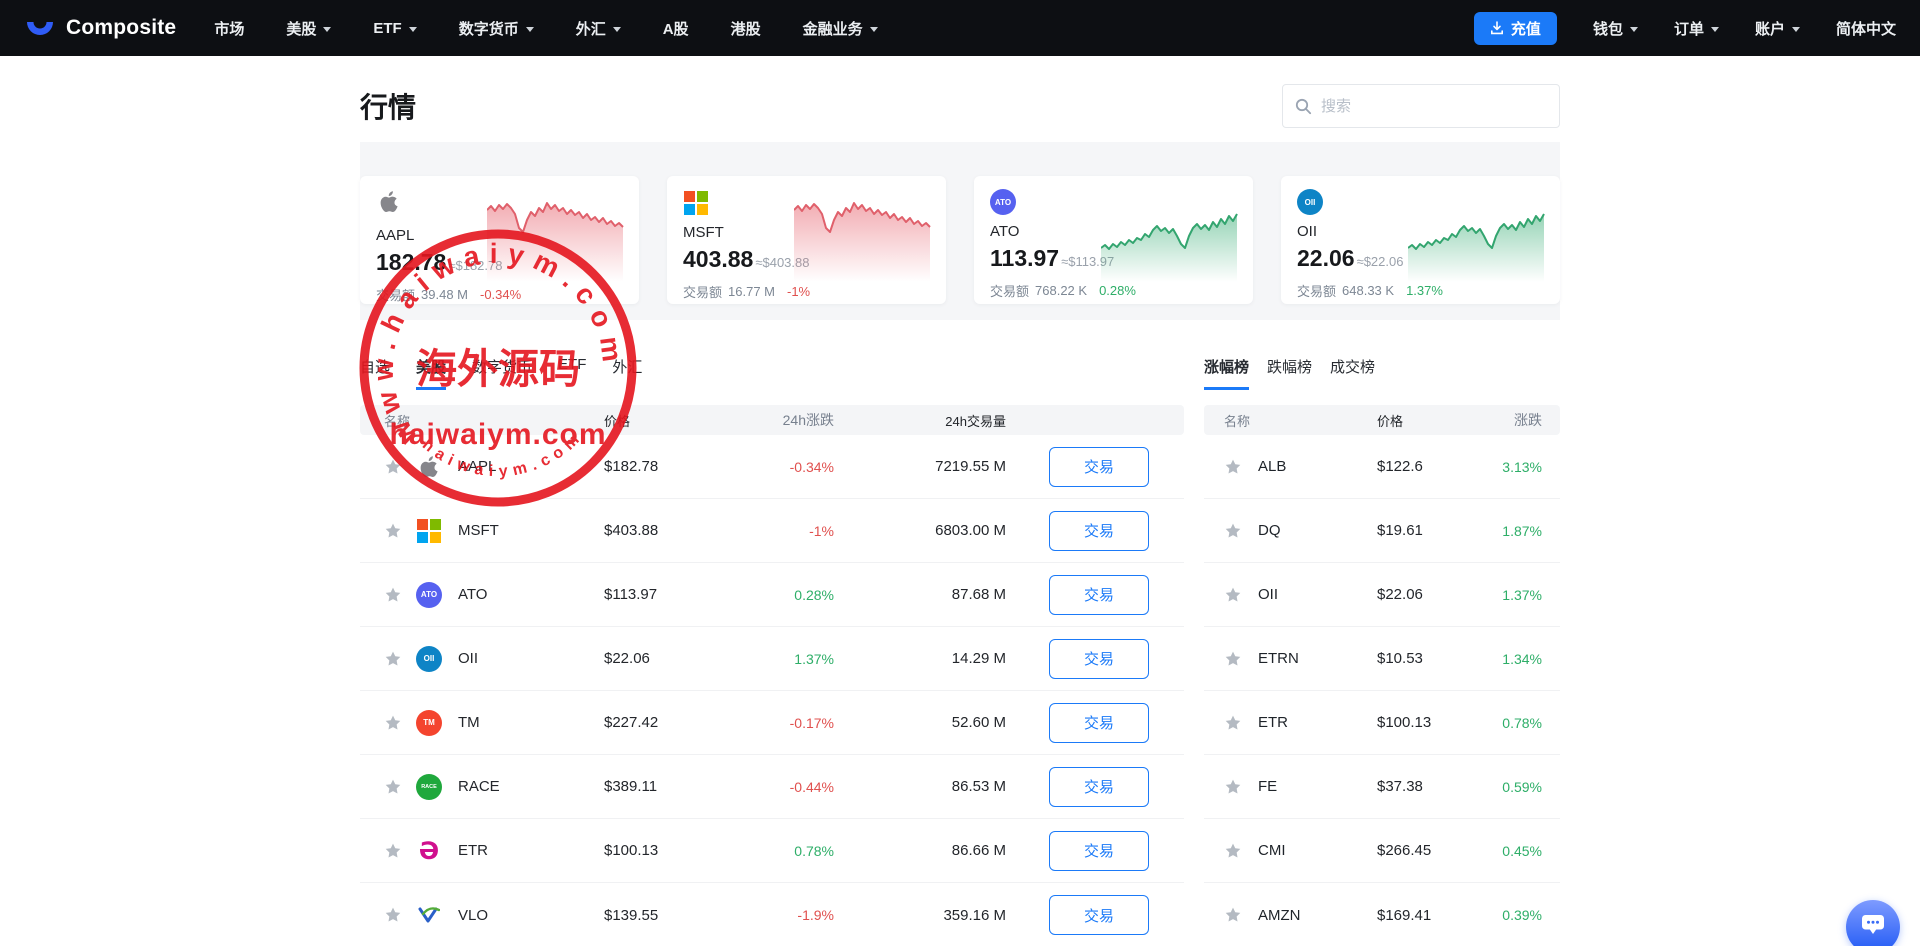  What do you see at coordinates (598, 28) in the screenshot?
I see `nav-menu-item: 外汇` at bounding box center [598, 28].